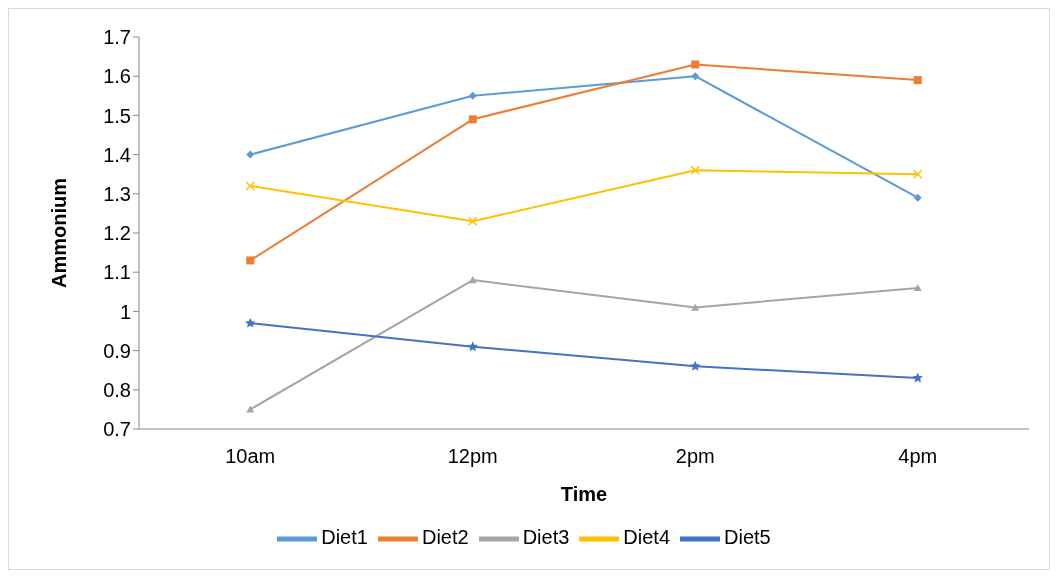 The width and height of the screenshot is (1056, 576). I want to click on y-tick-label: 1.4, so click(117, 154).